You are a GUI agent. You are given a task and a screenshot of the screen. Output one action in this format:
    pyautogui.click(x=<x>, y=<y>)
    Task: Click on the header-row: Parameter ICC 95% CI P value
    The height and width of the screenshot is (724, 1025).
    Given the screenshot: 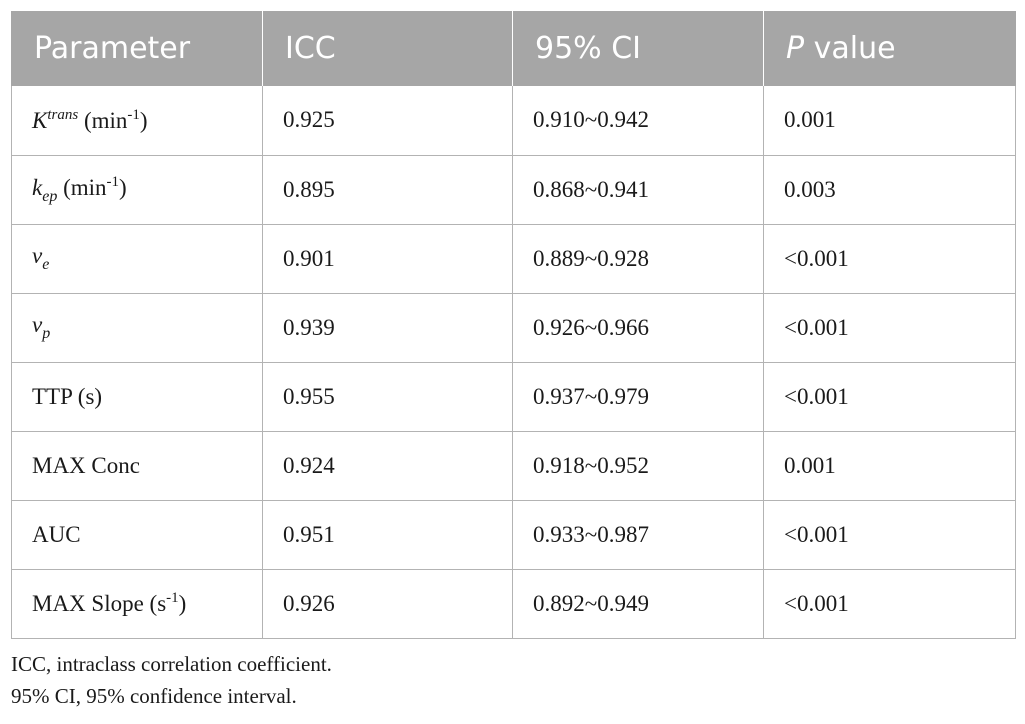 What is the action you would take?
    pyautogui.click(x=513, y=48)
    